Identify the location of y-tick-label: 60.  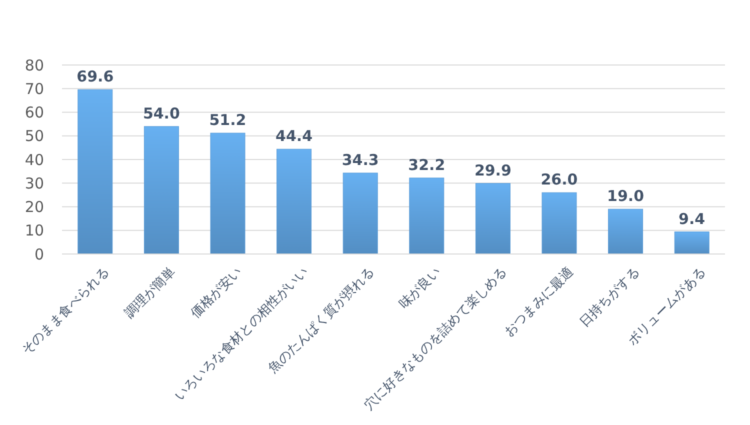
(34, 113).